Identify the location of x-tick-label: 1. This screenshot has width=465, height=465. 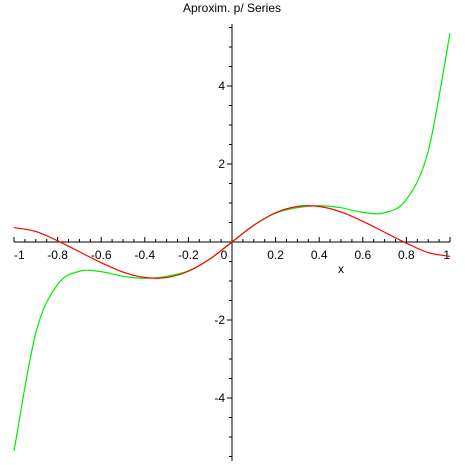
(446, 255).